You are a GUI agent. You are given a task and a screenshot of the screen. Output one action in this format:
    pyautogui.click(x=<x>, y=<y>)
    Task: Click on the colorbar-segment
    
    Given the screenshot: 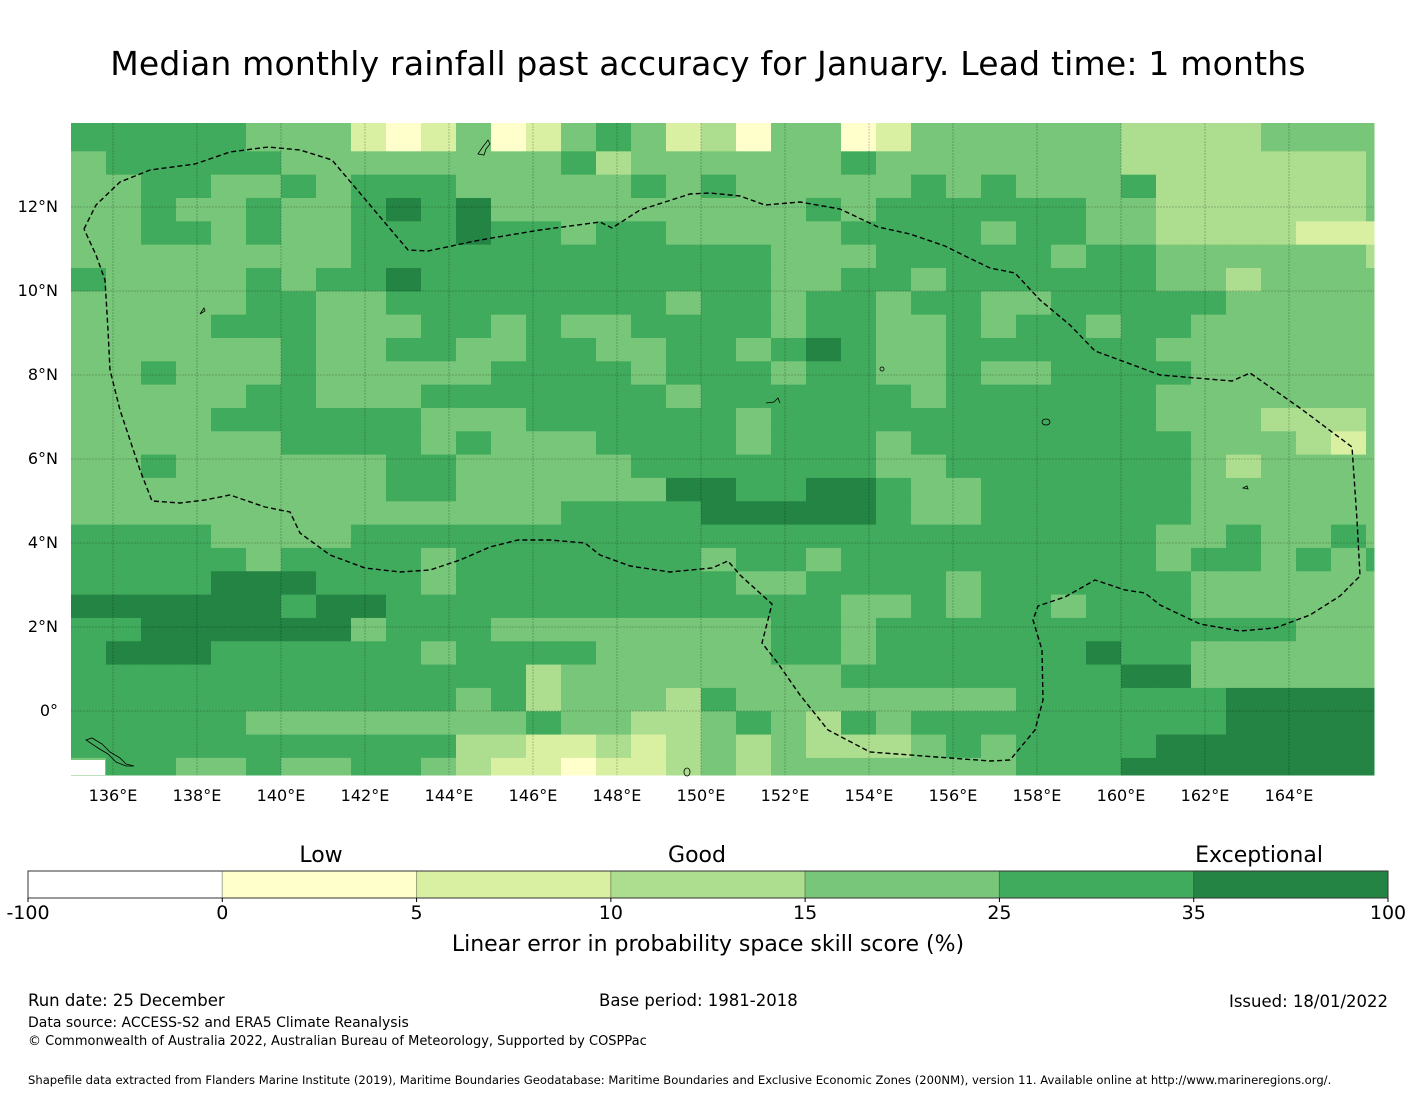 What is the action you would take?
    pyautogui.click(x=514, y=884)
    